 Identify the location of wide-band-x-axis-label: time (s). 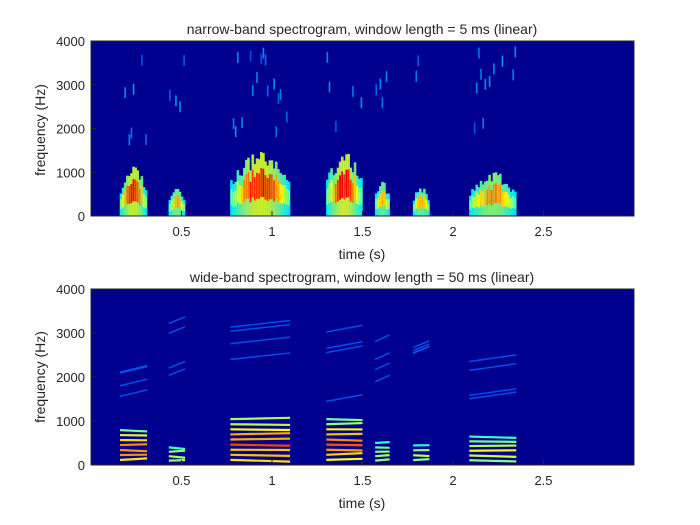
(362, 503).